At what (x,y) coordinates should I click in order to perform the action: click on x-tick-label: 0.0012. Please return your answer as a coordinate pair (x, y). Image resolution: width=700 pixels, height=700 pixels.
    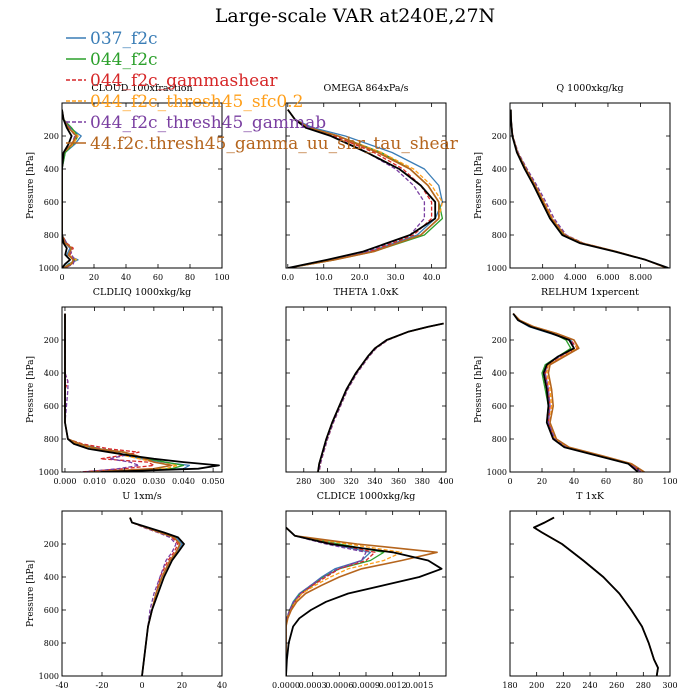
    Looking at the image, I should click on (393, 685).